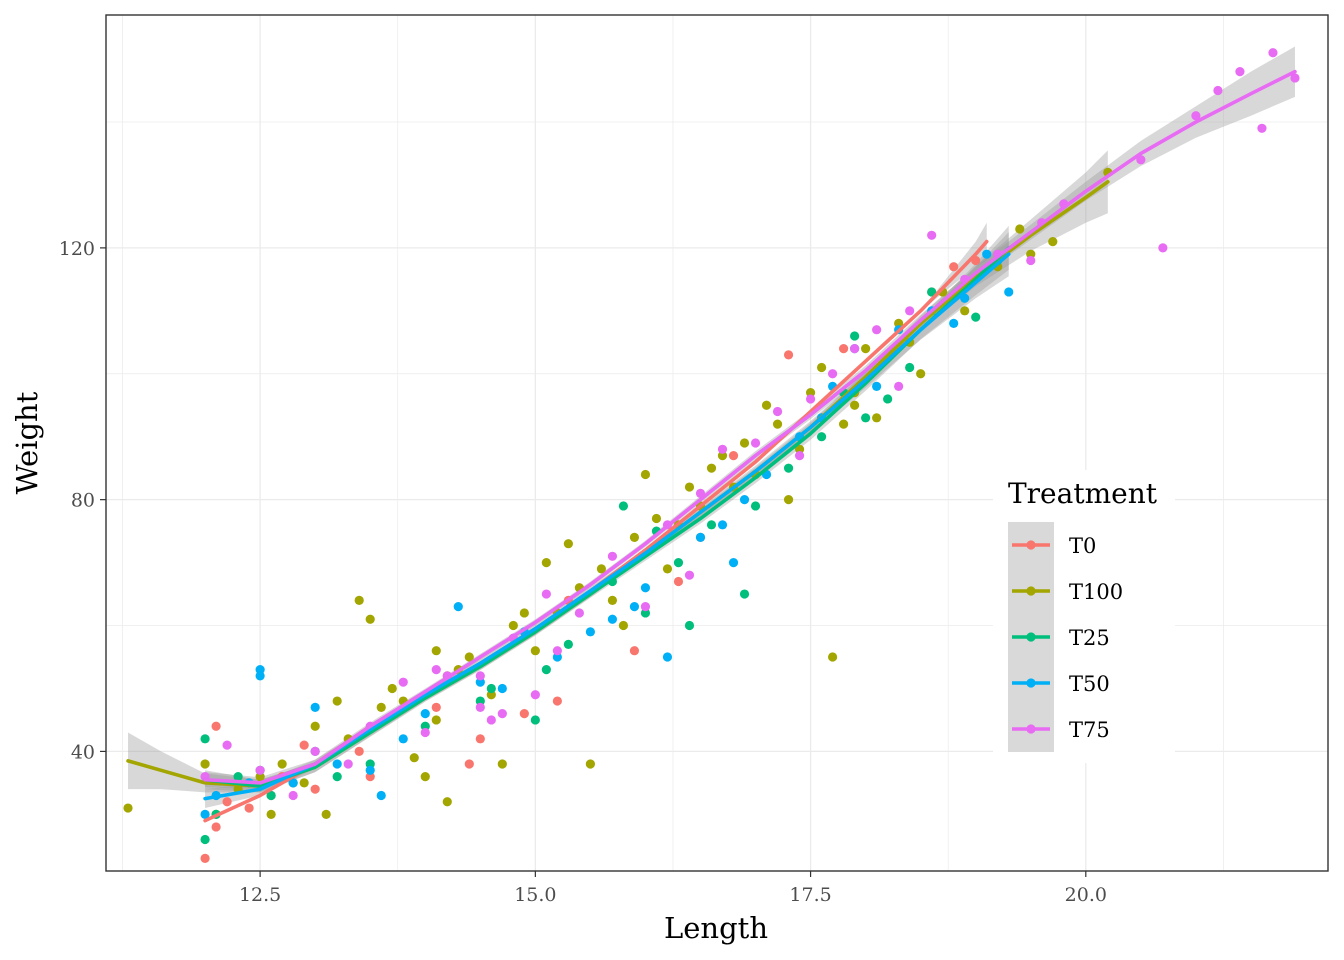 The height and width of the screenshot is (960, 1344). What do you see at coordinates (716, 928) in the screenshot?
I see `x-axis-title: Length` at bounding box center [716, 928].